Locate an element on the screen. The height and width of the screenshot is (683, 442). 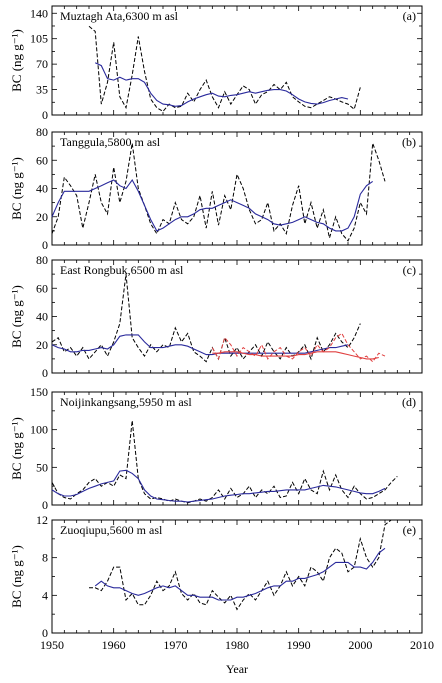
y-tick-label: 4 is located at coordinates (45, 595).